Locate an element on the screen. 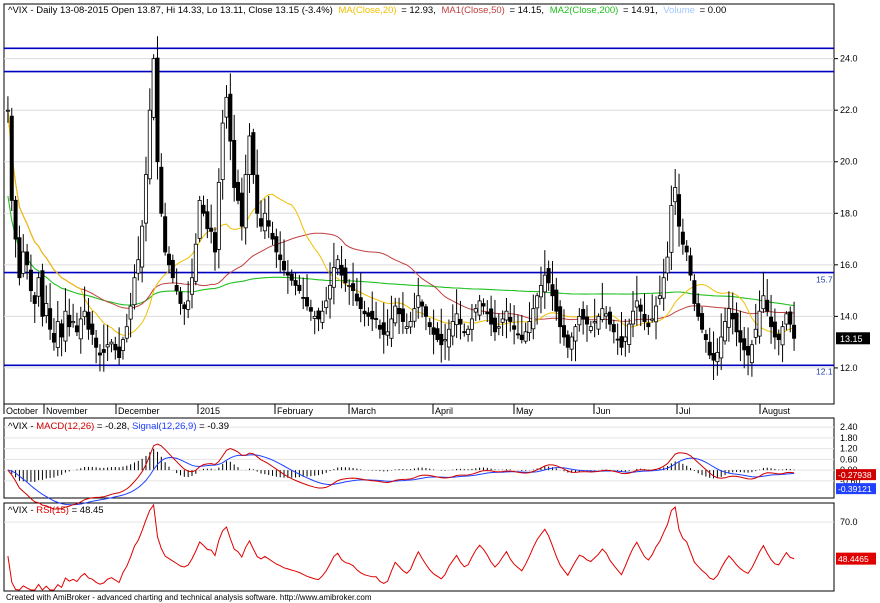 This screenshot has height=603, width=880. rsi-value-label: 48.4465 is located at coordinates (853, 559).